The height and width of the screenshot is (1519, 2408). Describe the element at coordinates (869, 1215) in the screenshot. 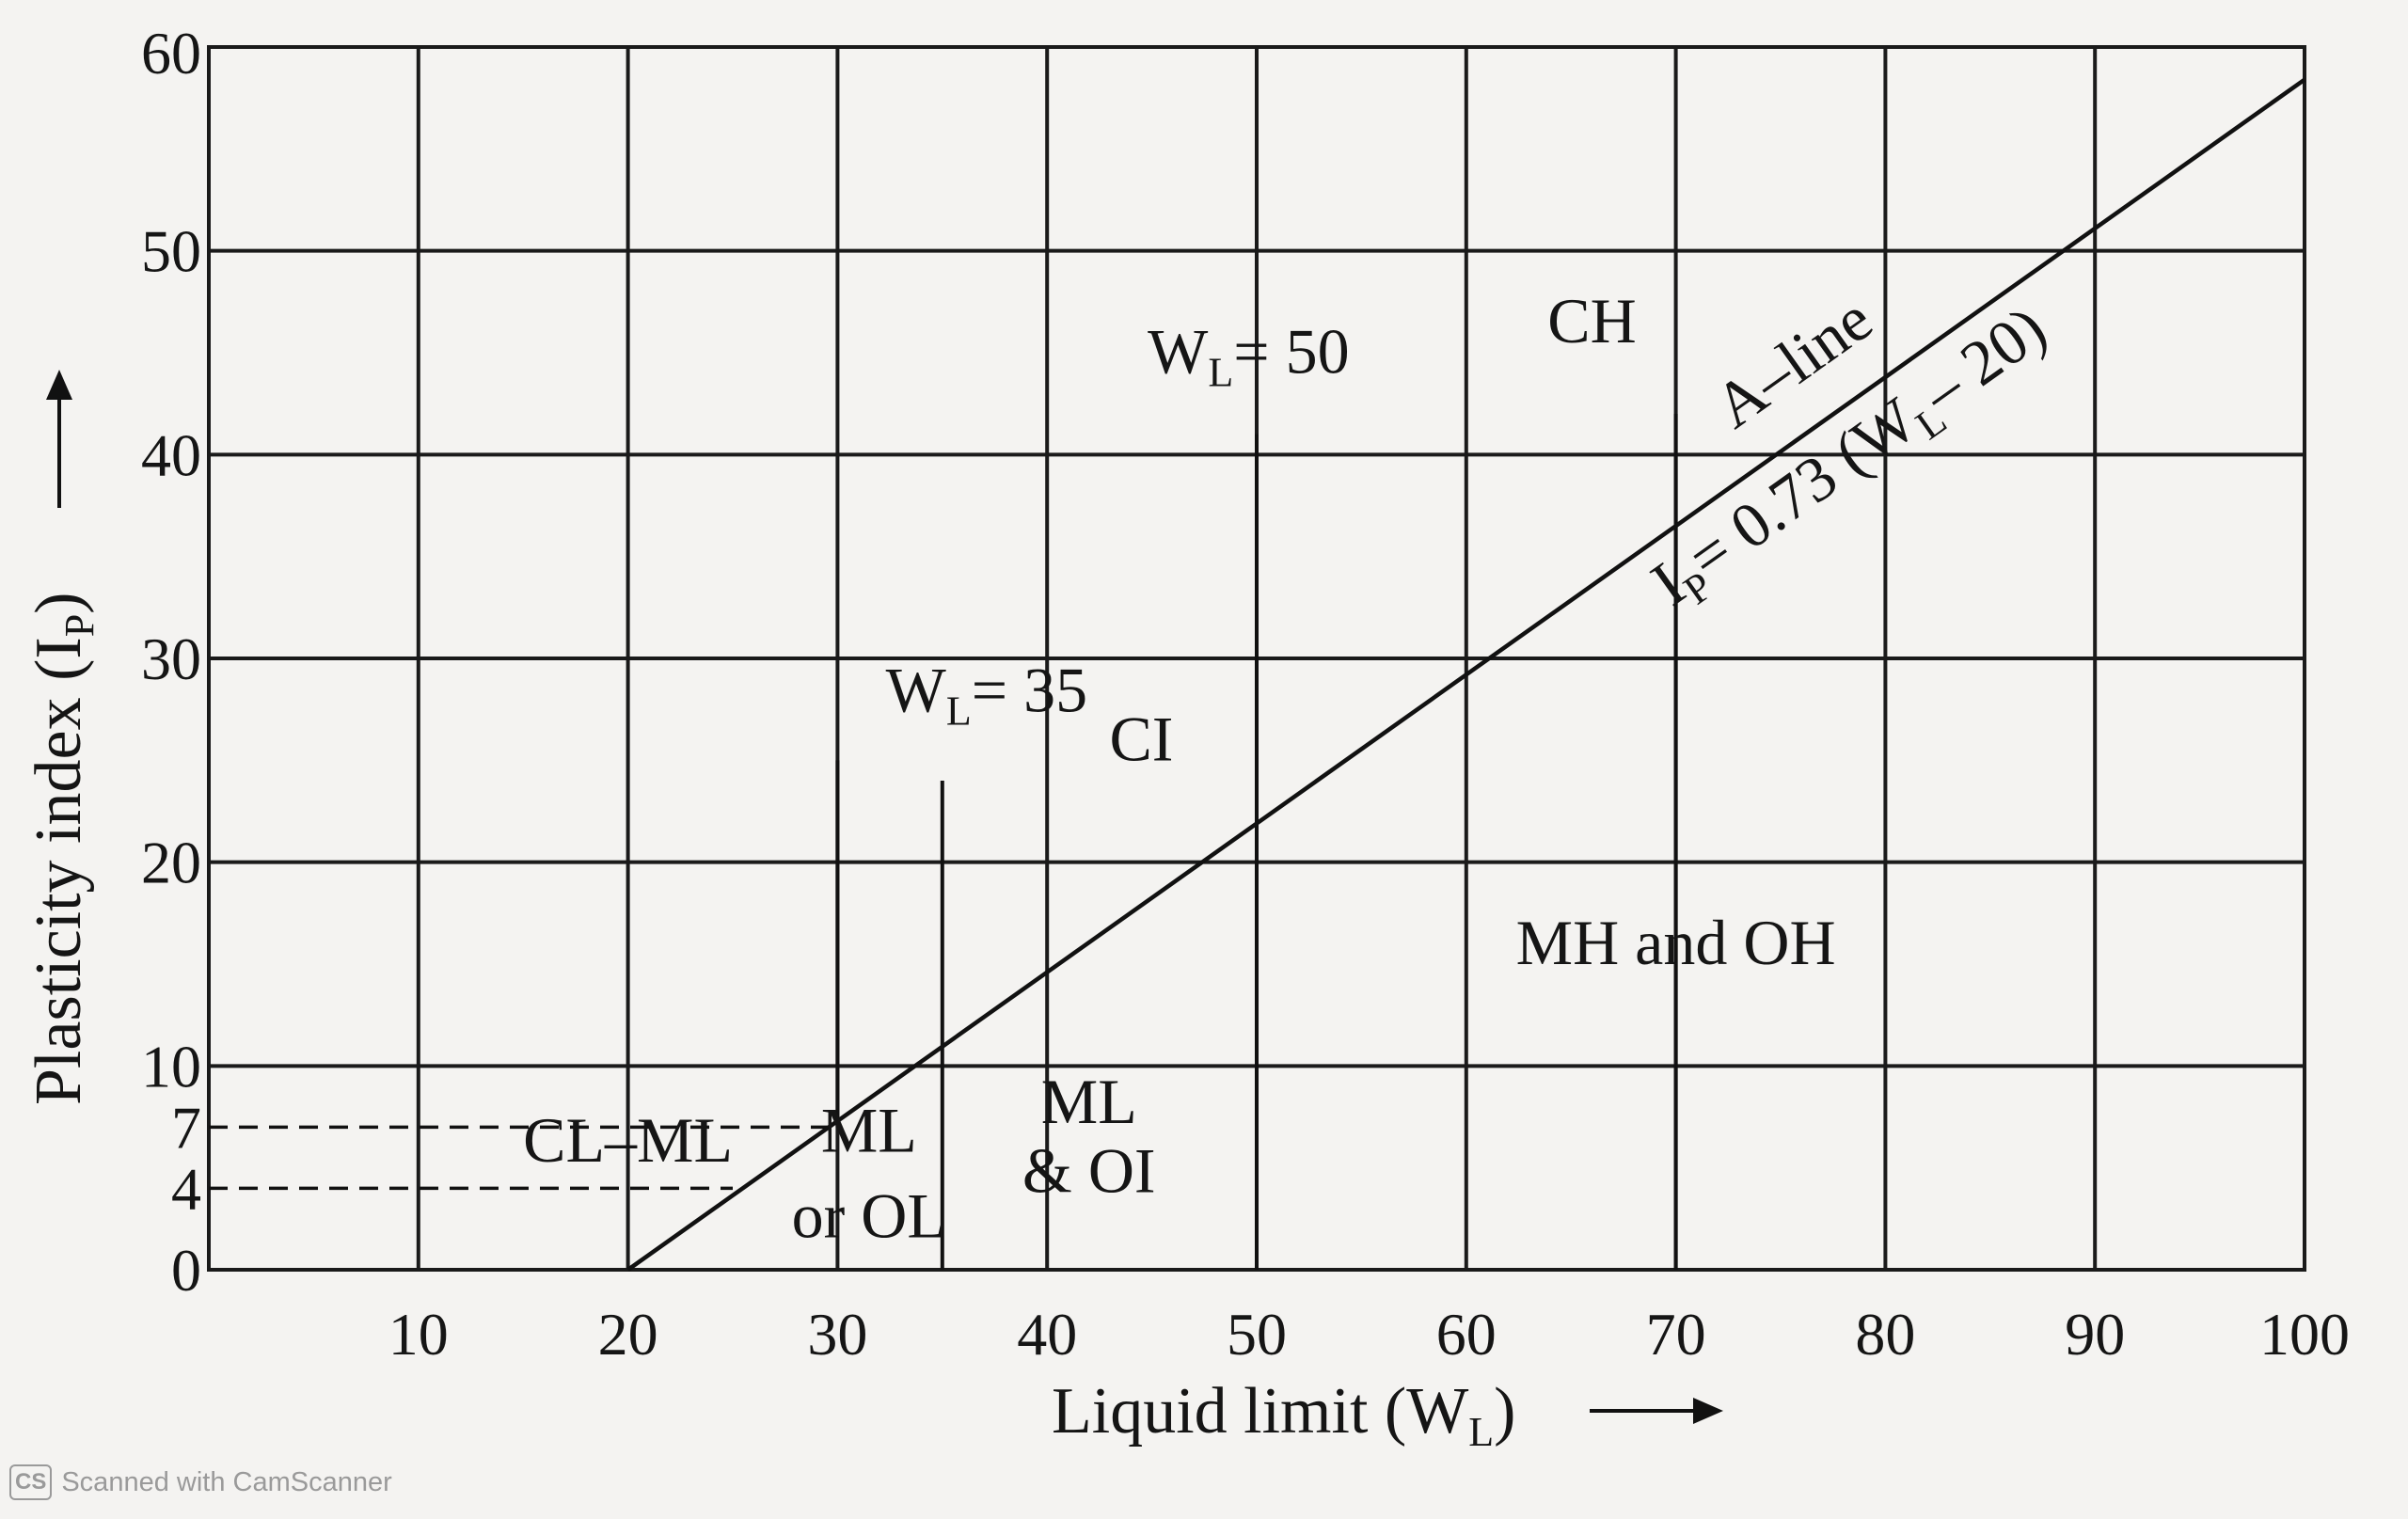

I see `region-label-or-ol-6: or OL` at that location.